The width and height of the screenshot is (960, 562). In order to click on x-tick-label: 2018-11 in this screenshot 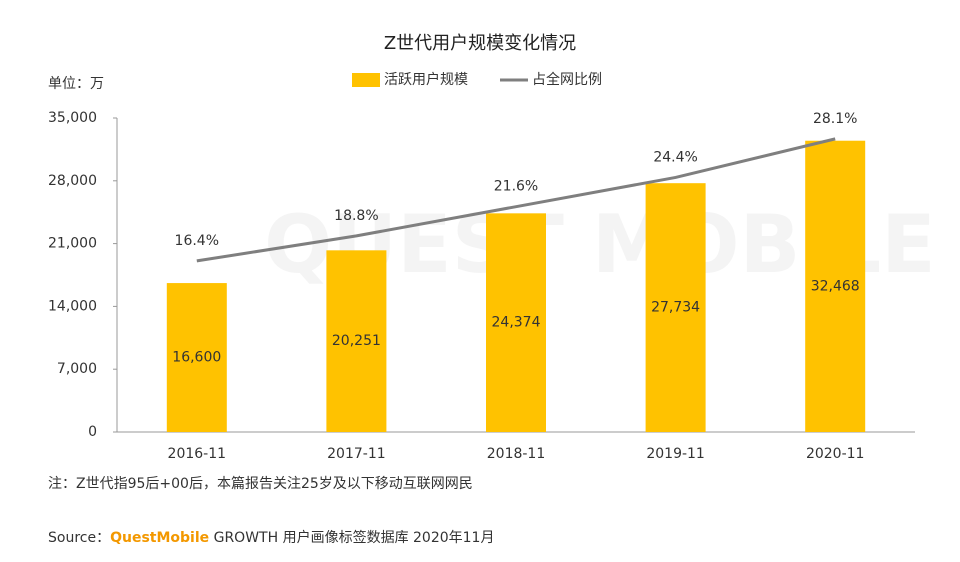, I will do `click(516, 454)`.